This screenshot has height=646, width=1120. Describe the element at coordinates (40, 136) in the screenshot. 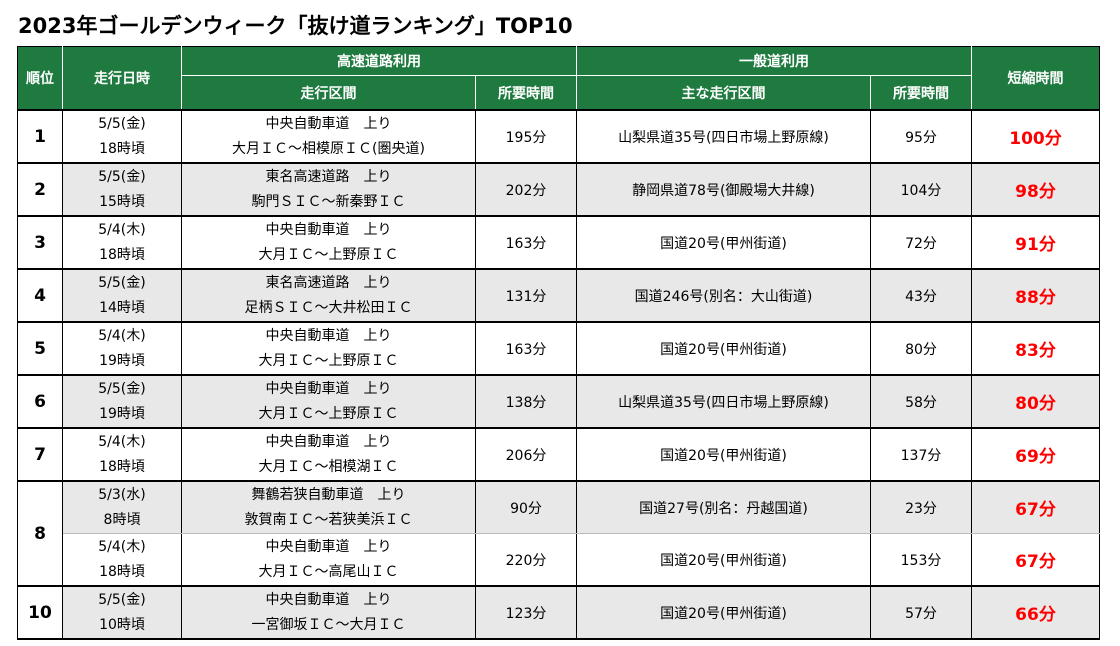

I see `rank-cell: 1` at that location.